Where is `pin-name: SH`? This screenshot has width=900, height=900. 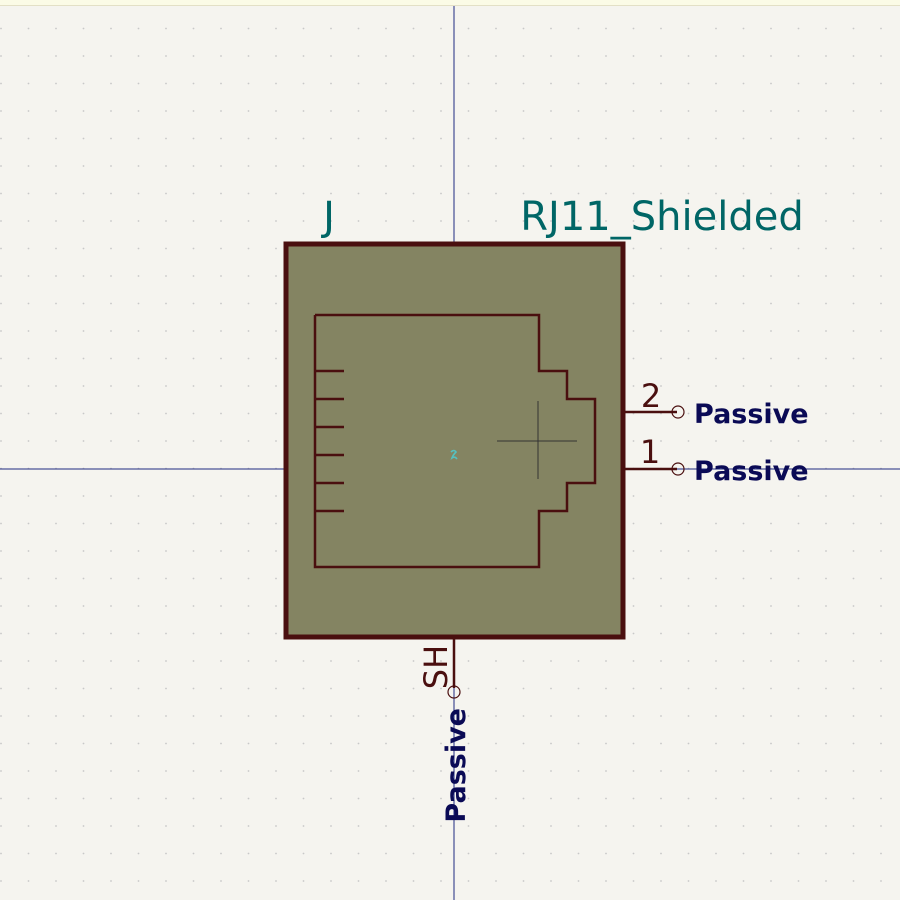 pin-name: SH is located at coordinates (436, 667).